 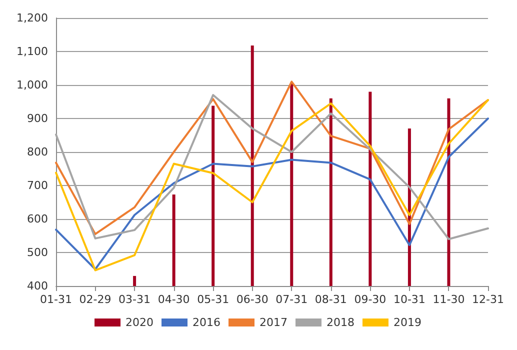 I want to click on legend-label: 2017, so click(x=274, y=322).